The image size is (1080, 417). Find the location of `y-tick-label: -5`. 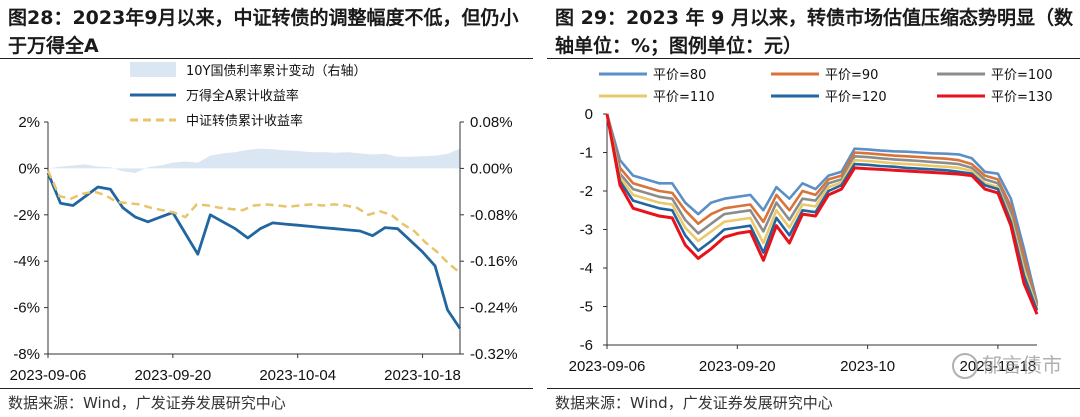

y-tick-label: -5 is located at coordinates (586, 307).